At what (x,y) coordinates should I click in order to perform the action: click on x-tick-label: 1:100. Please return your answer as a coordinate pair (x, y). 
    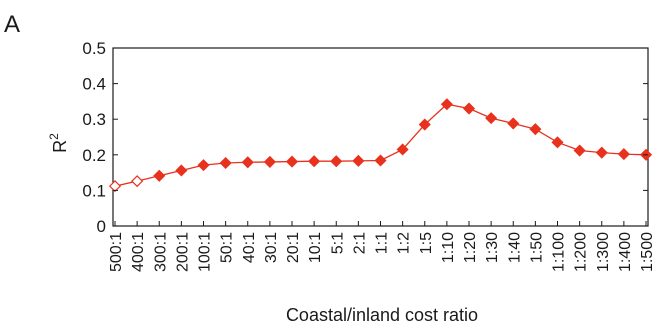
    Looking at the image, I should click on (559, 252).